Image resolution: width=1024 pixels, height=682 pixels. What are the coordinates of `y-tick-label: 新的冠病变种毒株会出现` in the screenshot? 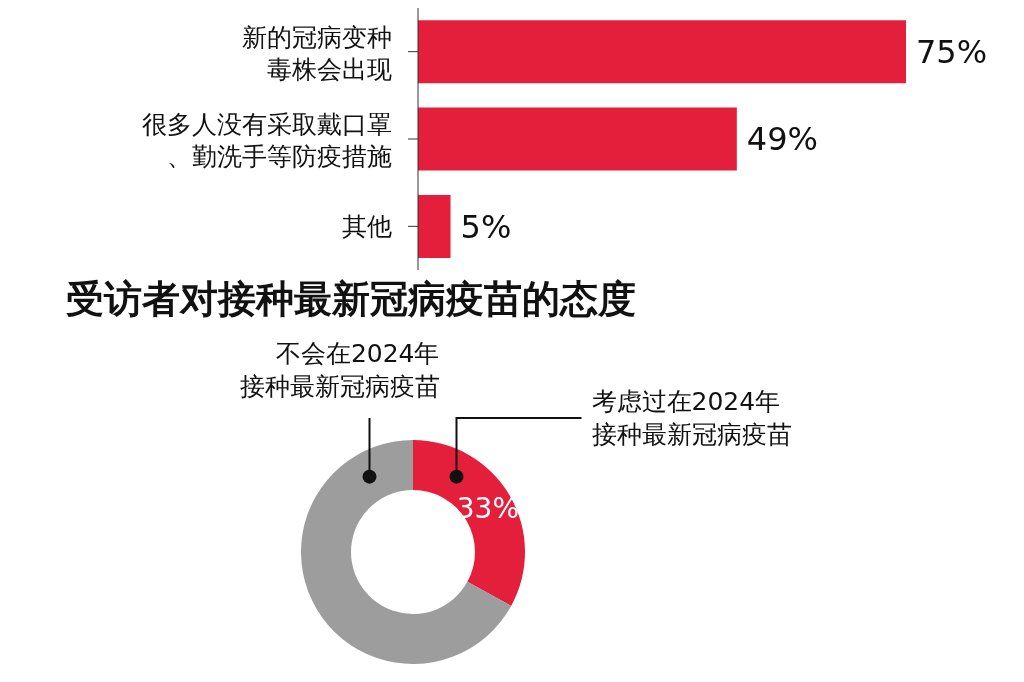 It's located at (317, 53).